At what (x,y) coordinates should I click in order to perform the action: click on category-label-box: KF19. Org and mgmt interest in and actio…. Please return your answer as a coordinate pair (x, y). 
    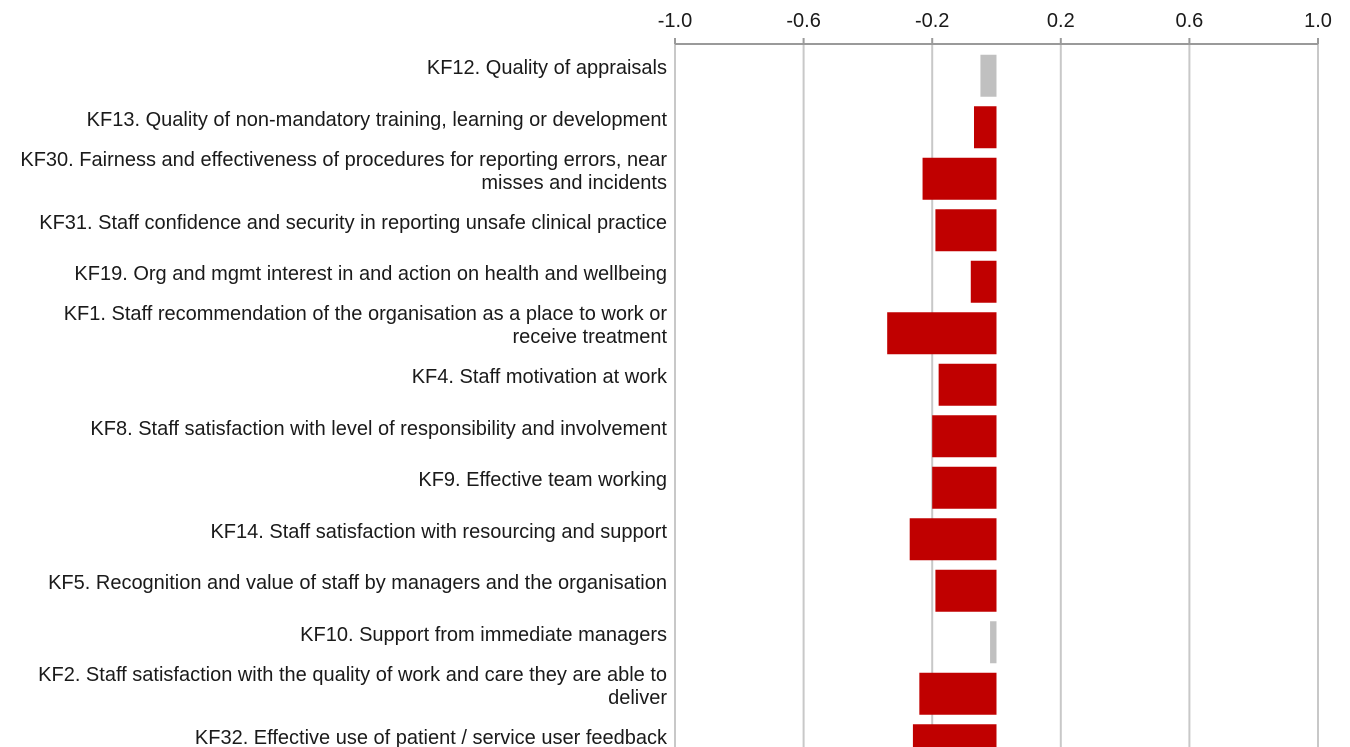
    Looking at the image, I should click on (333, 278).